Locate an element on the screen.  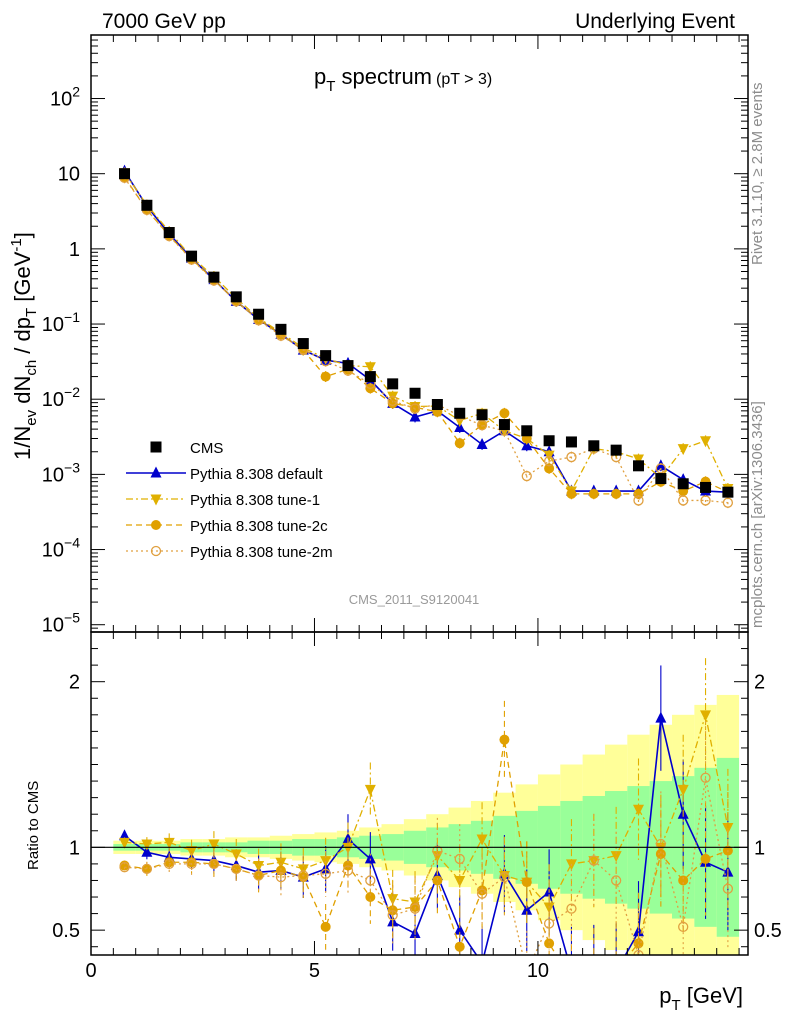
x-tick-label: 5 is located at coordinates (314, 971).